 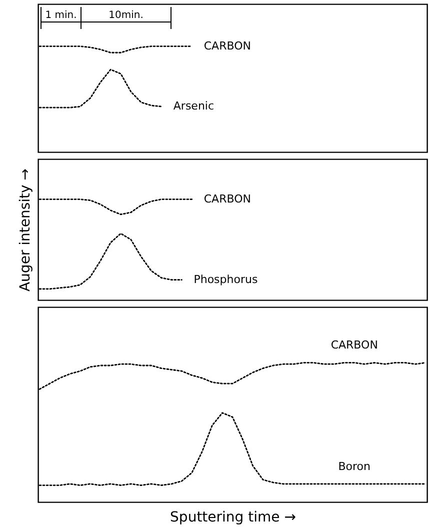 What do you see at coordinates (233, 518) in the screenshot?
I see `x-axis-title: Sputtering time →` at bounding box center [233, 518].